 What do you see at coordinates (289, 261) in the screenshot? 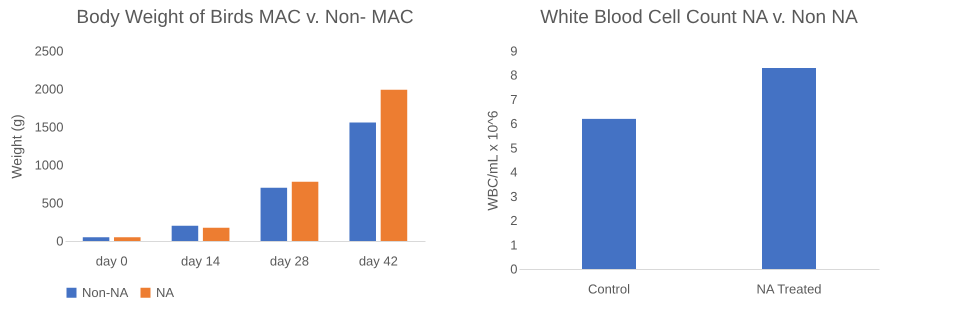
I see `x-tick-label: day 28` at bounding box center [289, 261].